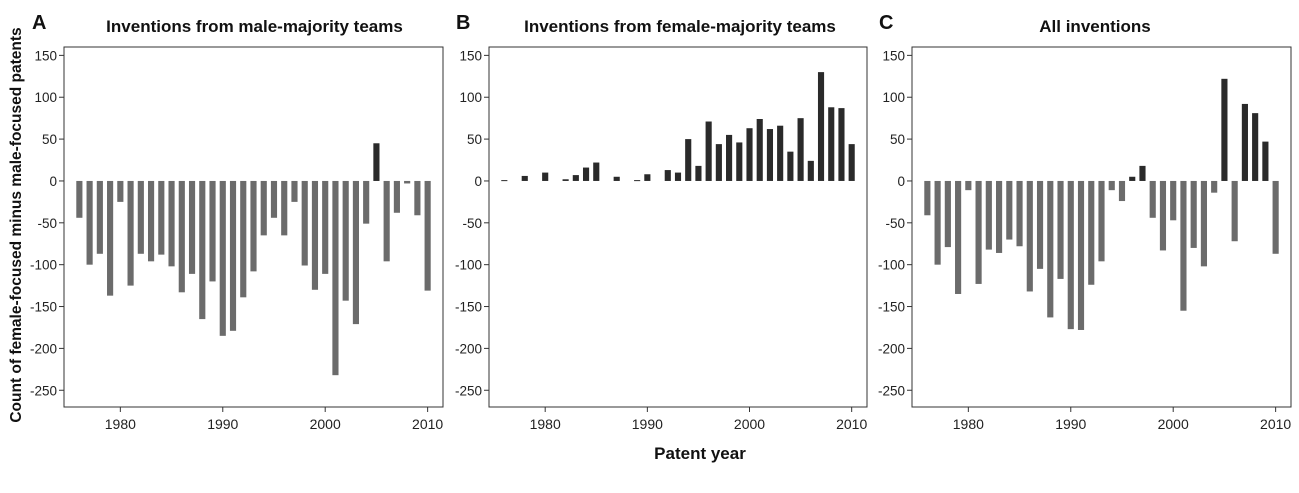  I want to click on bar-a-2000, so click(325, 227).